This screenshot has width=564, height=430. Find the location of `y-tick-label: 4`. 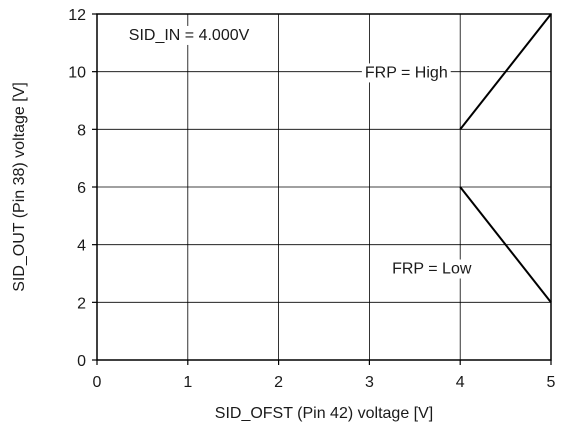

y-tick-label: 4 is located at coordinates (81, 246).